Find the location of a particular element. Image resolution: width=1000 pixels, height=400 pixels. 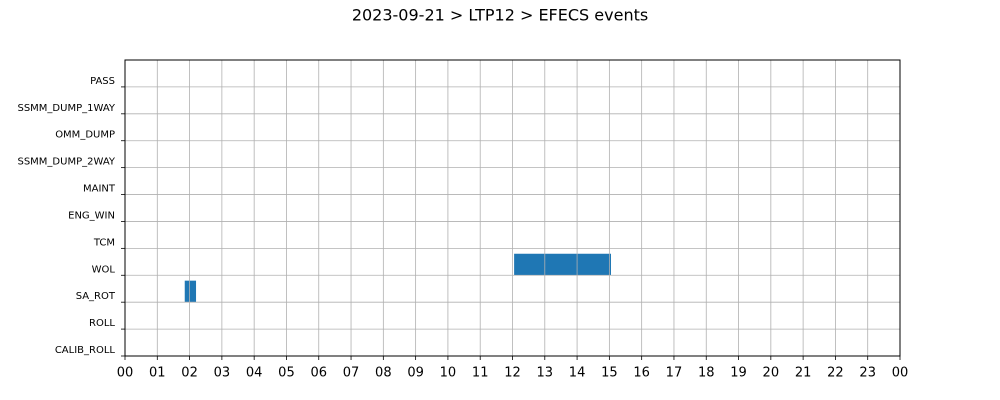

x-tick-label: 17 is located at coordinates (674, 373).